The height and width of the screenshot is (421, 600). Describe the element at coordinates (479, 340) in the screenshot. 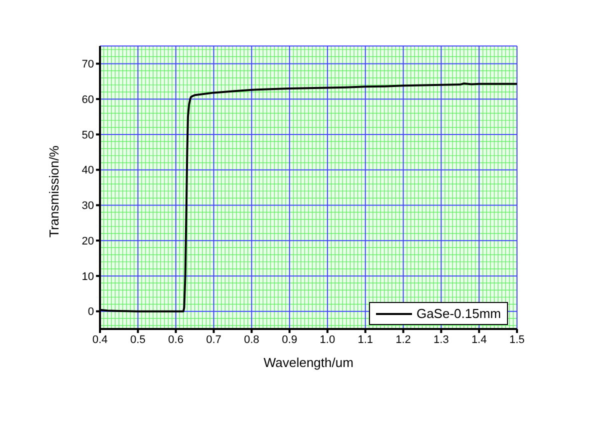

I see `x-tick-label: 1.4` at that location.